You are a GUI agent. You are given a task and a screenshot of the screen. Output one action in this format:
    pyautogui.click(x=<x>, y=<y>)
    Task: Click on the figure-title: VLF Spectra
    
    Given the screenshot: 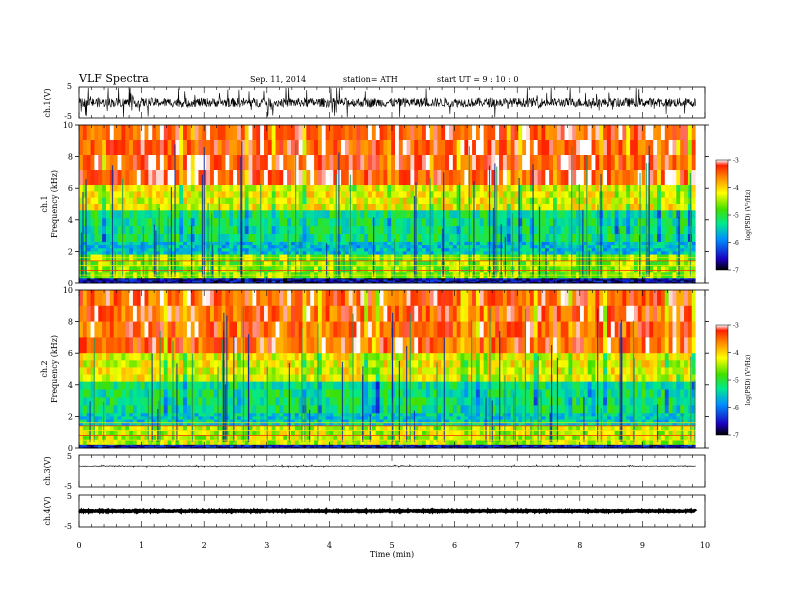 What is the action you would take?
    pyautogui.click(x=113, y=78)
    